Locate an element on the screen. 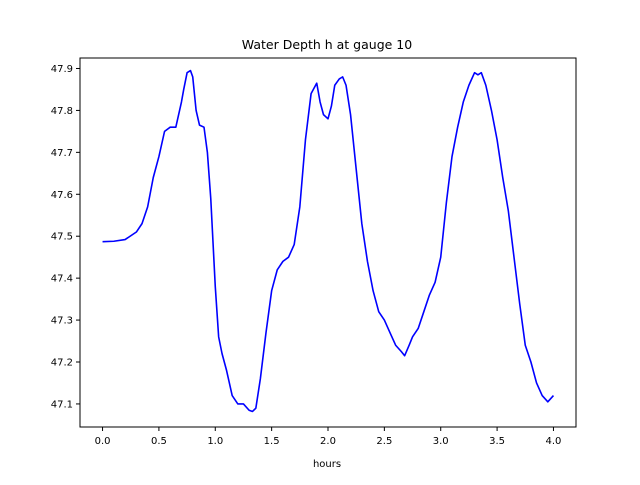  chart-title: Water Depth h at gauge 10 is located at coordinates (327, 44).